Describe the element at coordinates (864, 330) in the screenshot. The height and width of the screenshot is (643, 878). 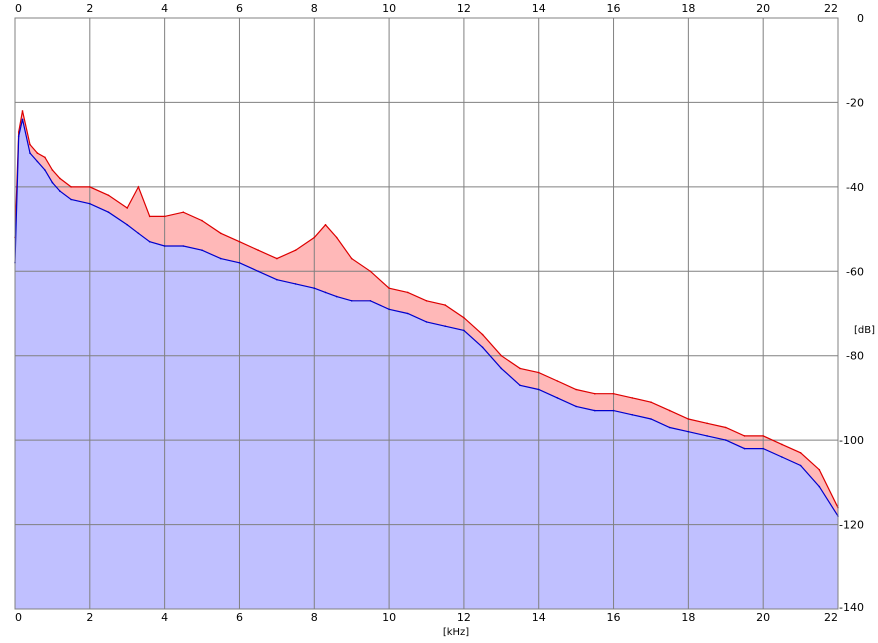
I see `y-axis-label: [dB]` at that location.